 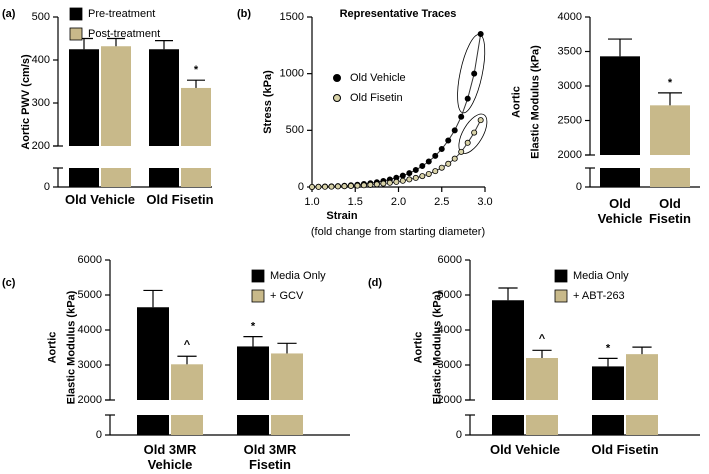 I want to click on panel-label: (d), so click(x=375, y=283).